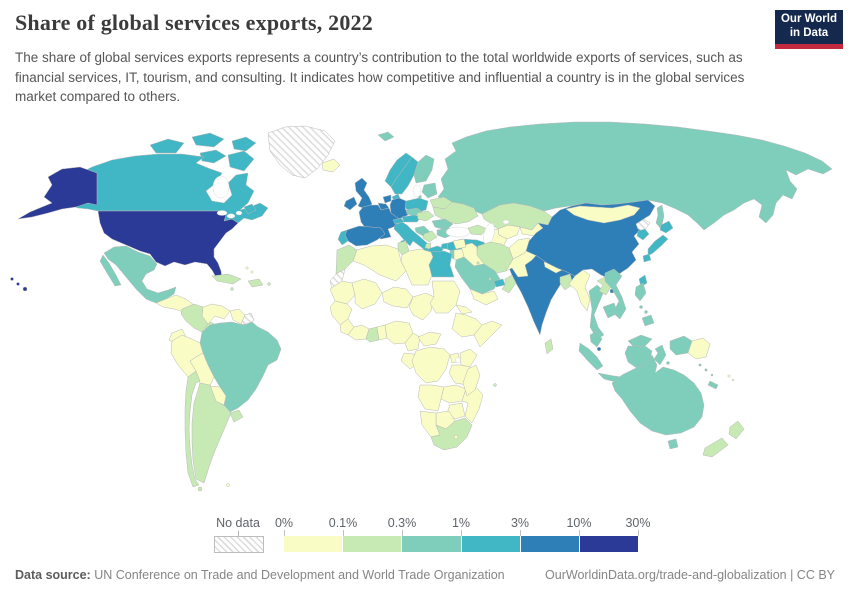 The image size is (850, 600). I want to click on country-hawaii2, so click(18, 284).